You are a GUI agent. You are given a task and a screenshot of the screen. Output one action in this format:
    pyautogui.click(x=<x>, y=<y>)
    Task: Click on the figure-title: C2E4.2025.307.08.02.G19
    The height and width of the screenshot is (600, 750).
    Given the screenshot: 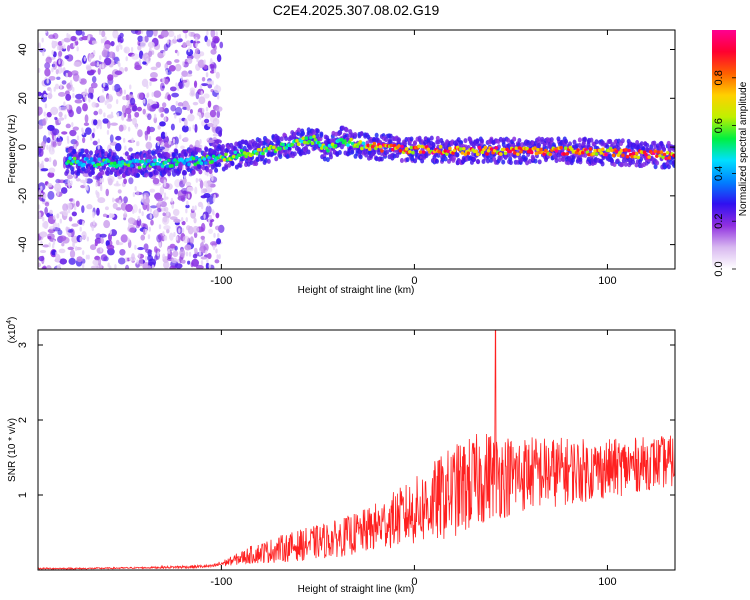 What is the action you would take?
    pyautogui.click(x=356, y=10)
    